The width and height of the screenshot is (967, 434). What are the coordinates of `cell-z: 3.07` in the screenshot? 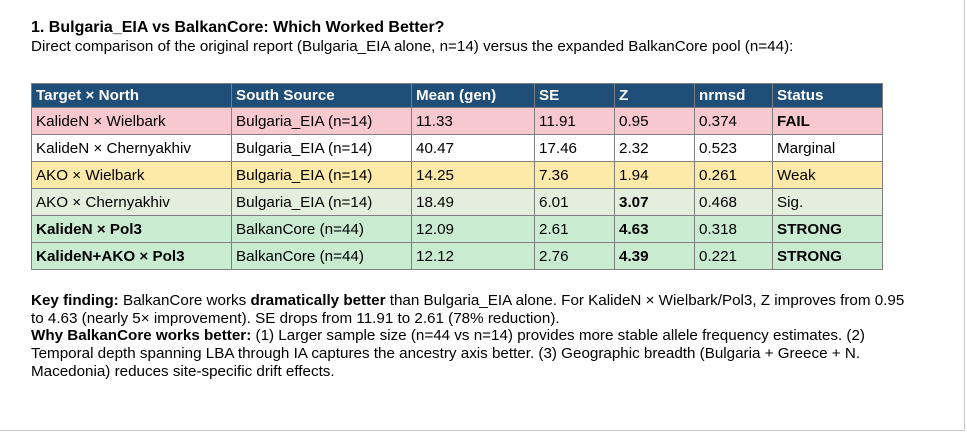 It's located at (654, 202).